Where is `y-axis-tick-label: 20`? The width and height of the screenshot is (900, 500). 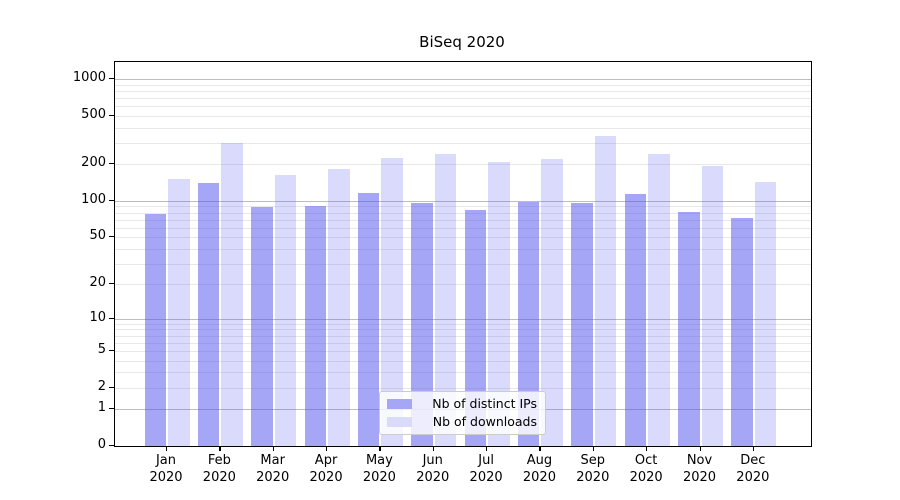
y-axis-tick-label: 20 is located at coordinates (97, 283).